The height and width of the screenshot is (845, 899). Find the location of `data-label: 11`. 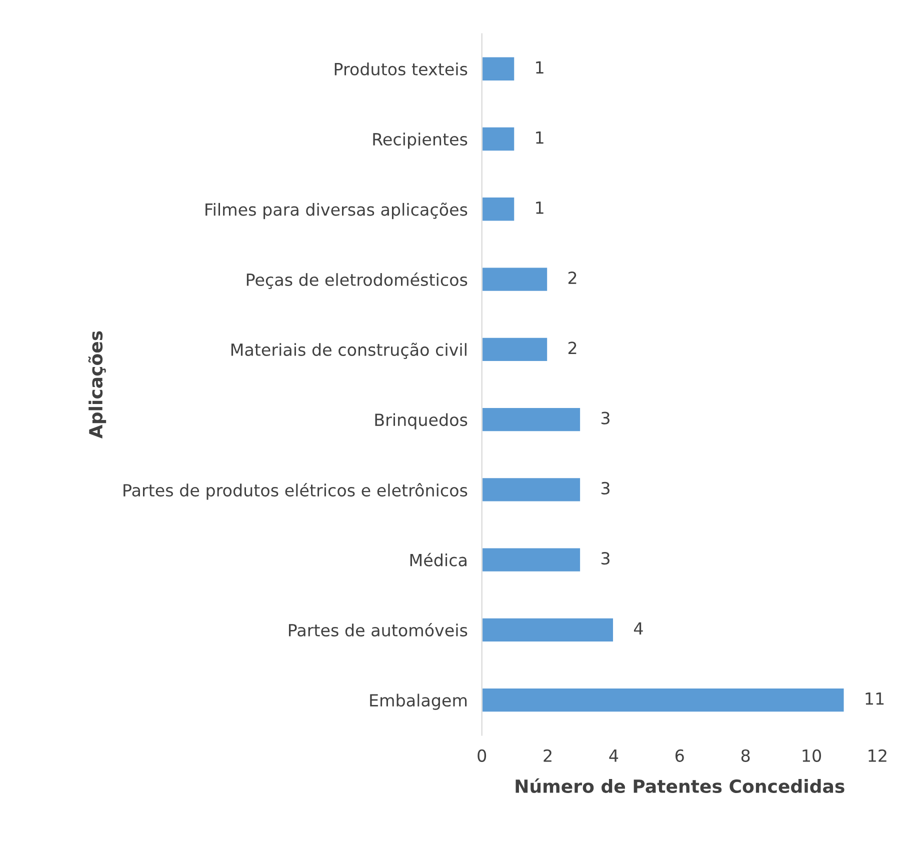

data-label: 11 is located at coordinates (875, 698).